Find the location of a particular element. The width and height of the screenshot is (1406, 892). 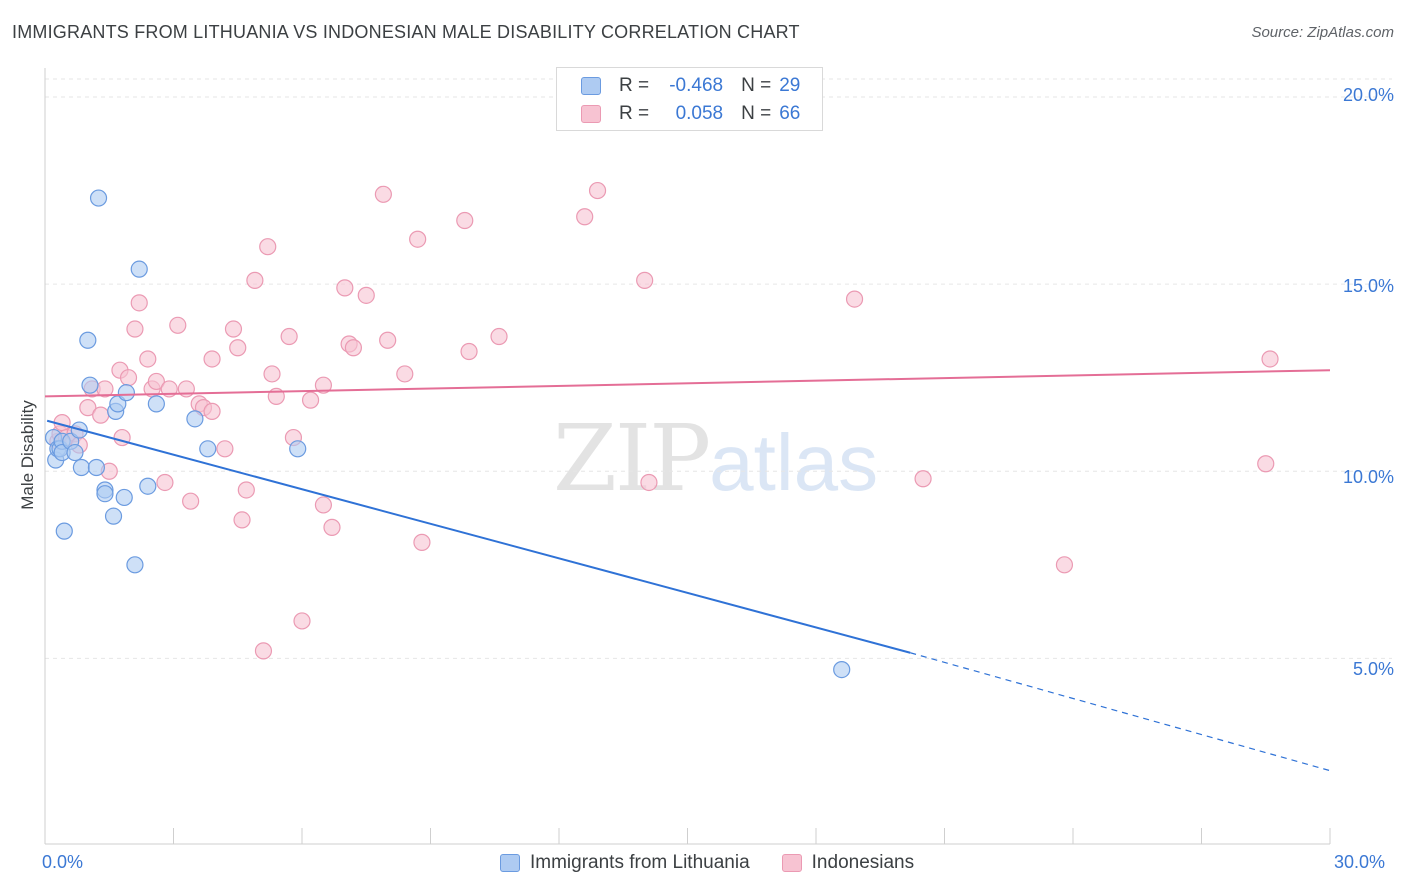

x-tick-label-min: 0.0% is located at coordinates (63, 862).